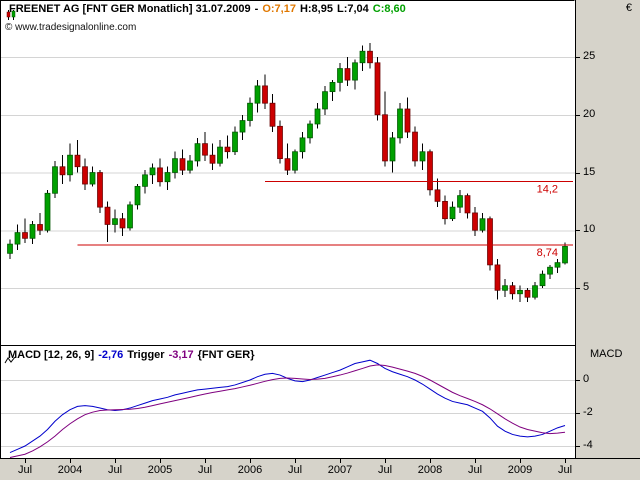 The height and width of the screenshot is (480, 640). I want to click on trendline-label: 8,74, so click(547, 253).